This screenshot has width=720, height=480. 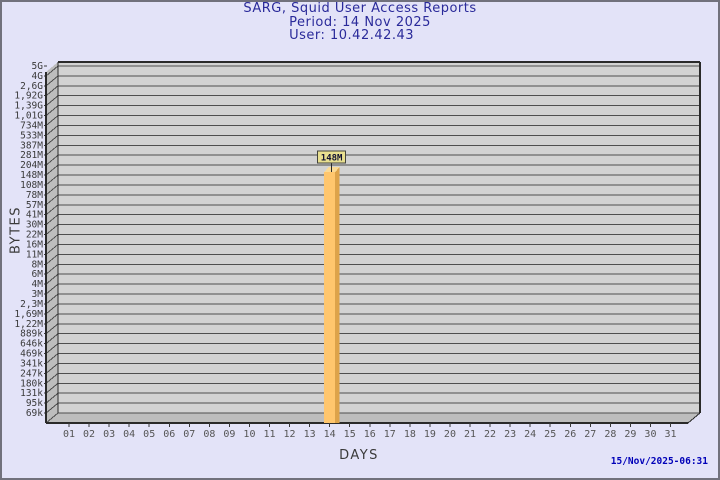 I want to click on x-tick-label: 08, so click(x=209, y=434).